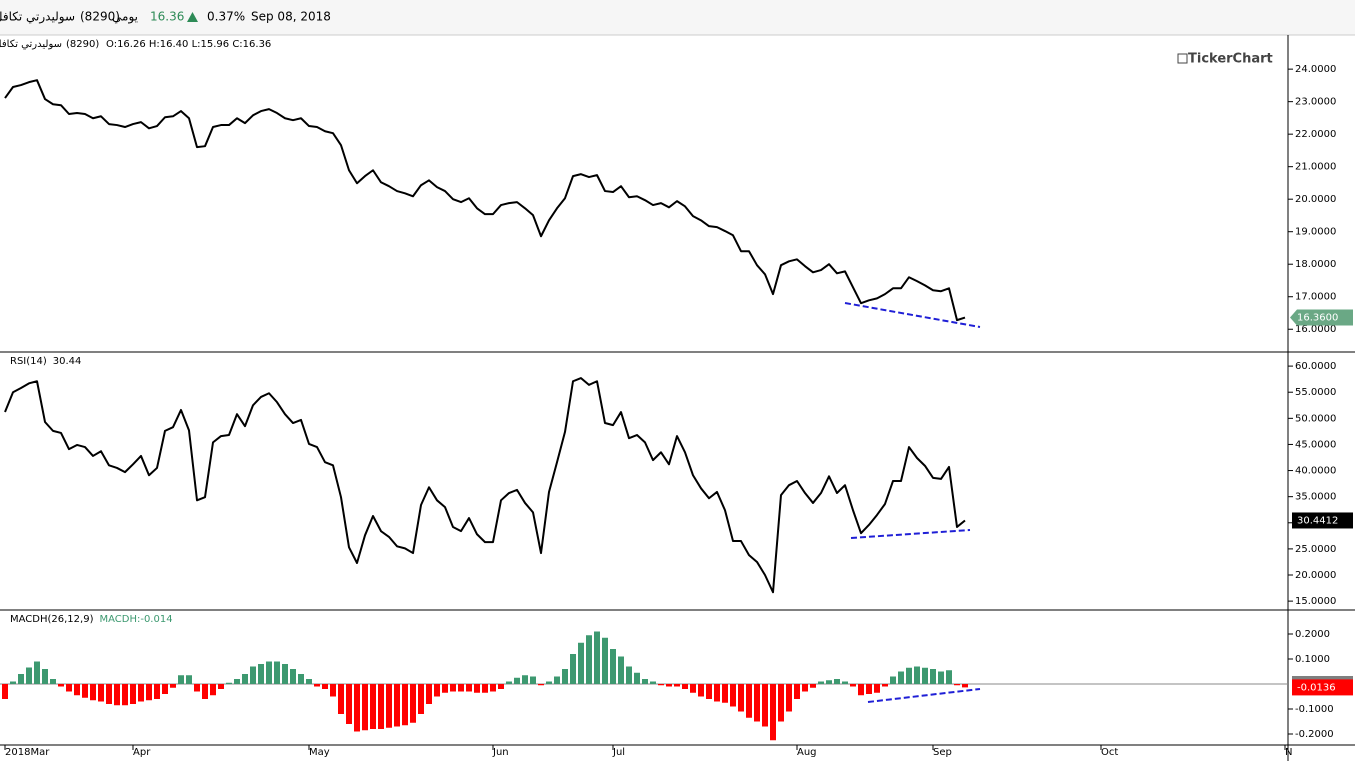 The image size is (1355, 761). I want to click on y-tick-label: -0.2000, so click(1314, 734).